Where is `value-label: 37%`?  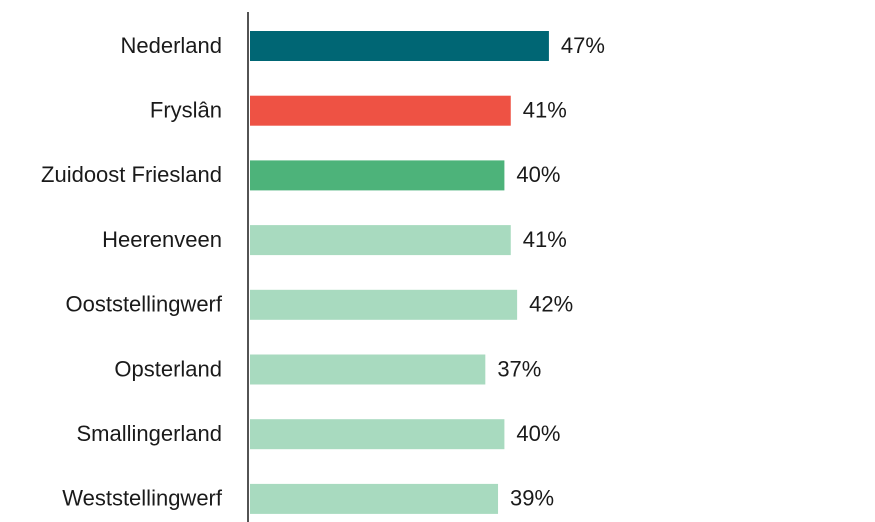 value-label: 37% is located at coordinates (519, 368).